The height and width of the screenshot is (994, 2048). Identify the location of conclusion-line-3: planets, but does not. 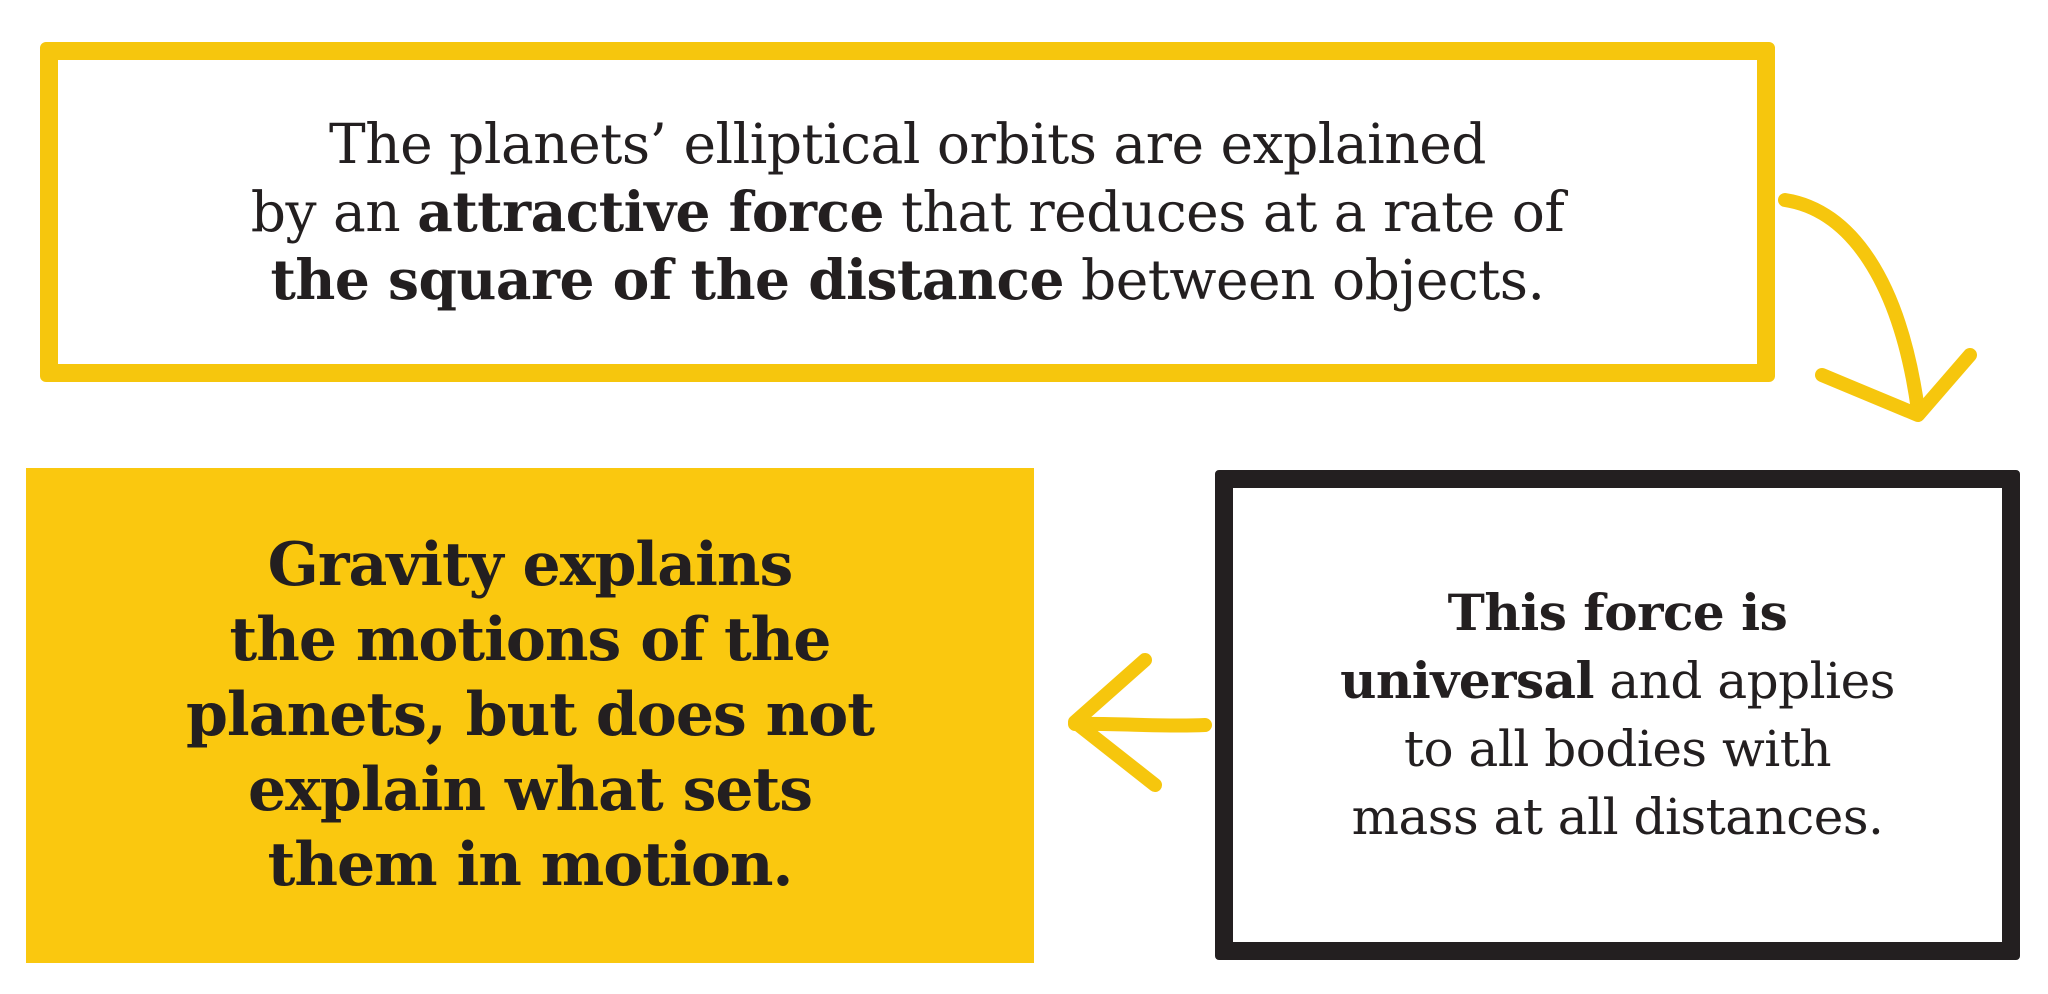
(530, 715).